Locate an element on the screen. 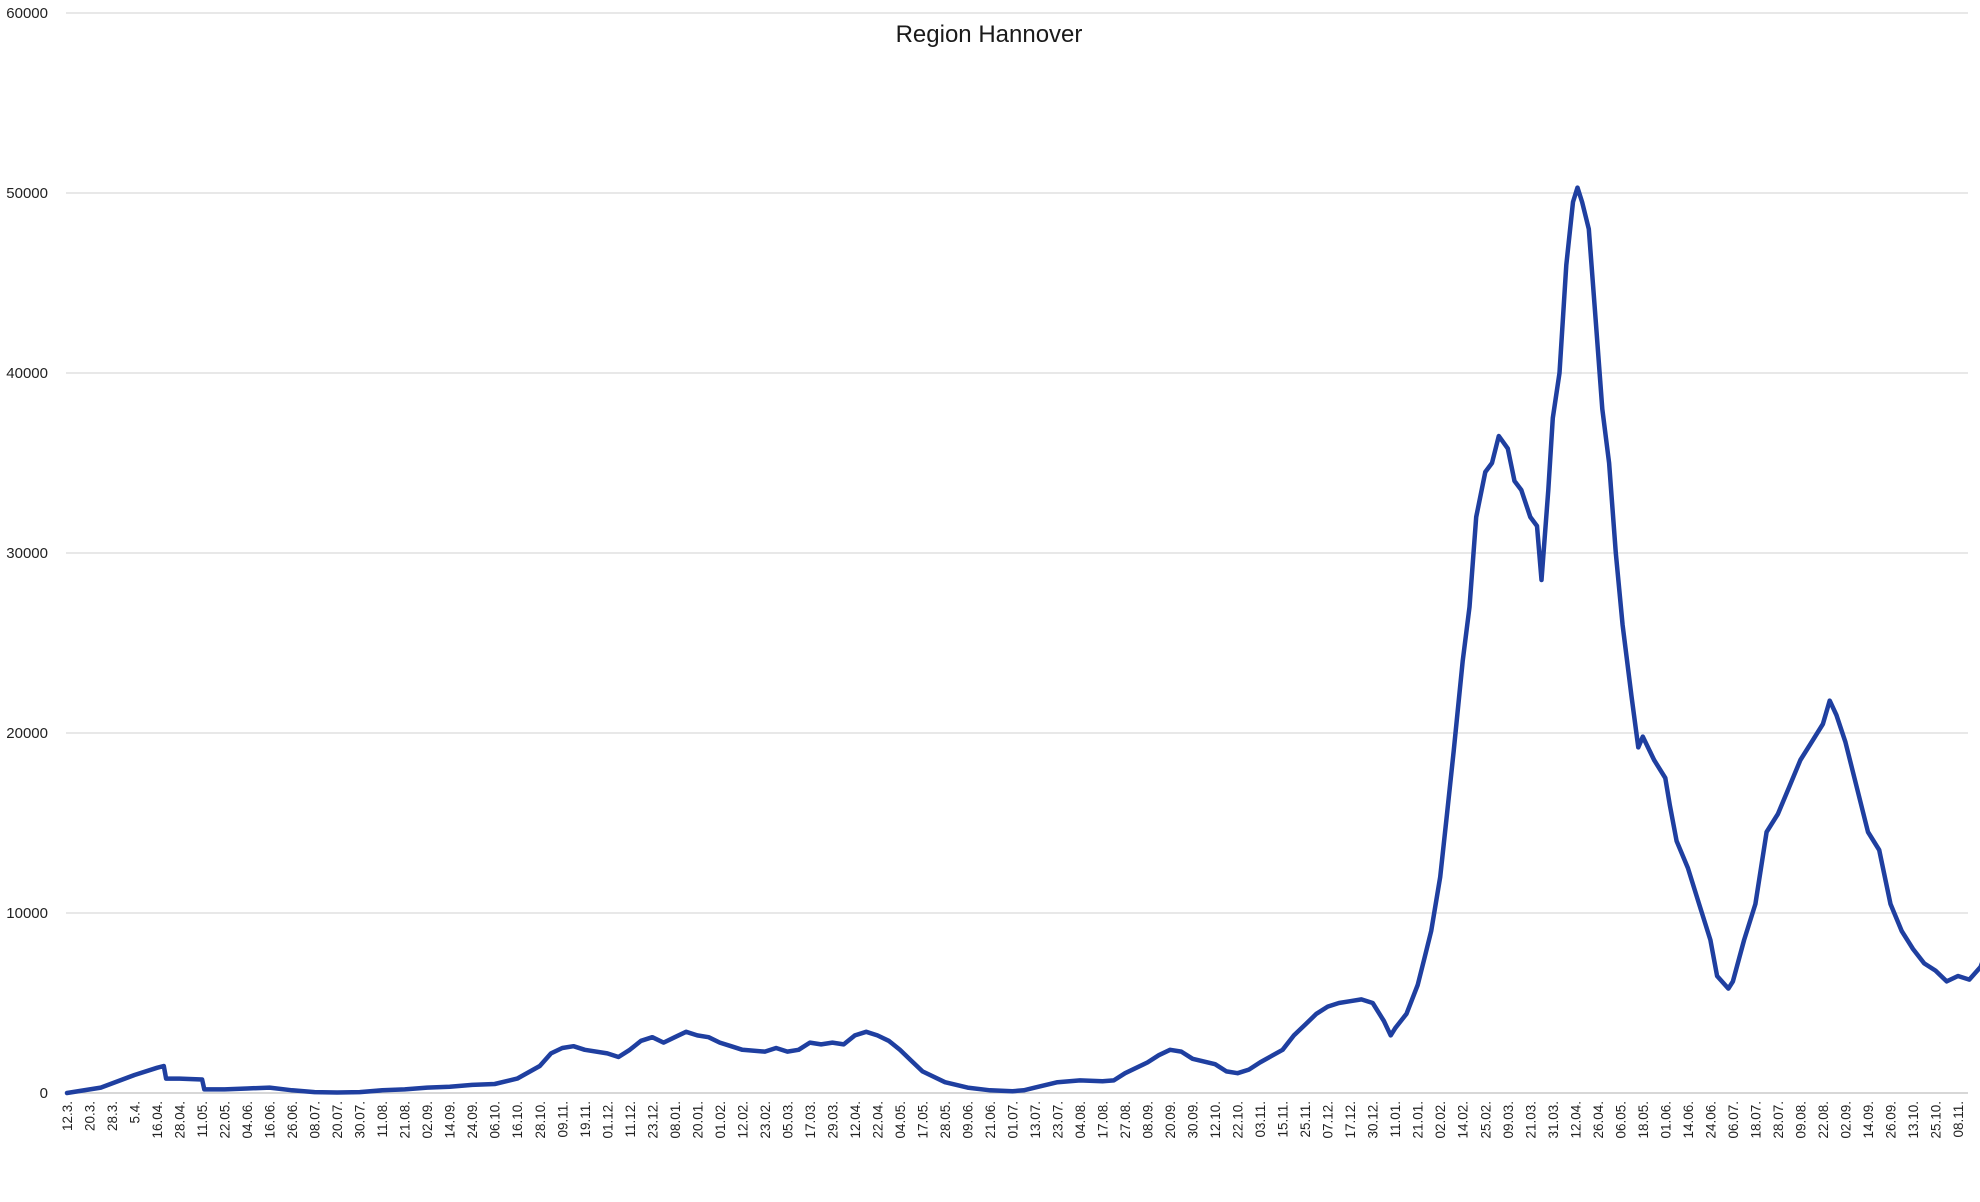 The width and height of the screenshot is (1980, 1202). x-tick-label: 01.06. is located at coordinates (1665, 1120).